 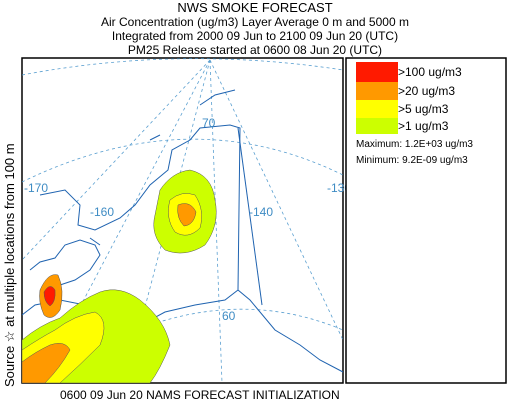 What do you see at coordinates (229, 316) in the screenshot?
I see `grid-label: 60` at bounding box center [229, 316].